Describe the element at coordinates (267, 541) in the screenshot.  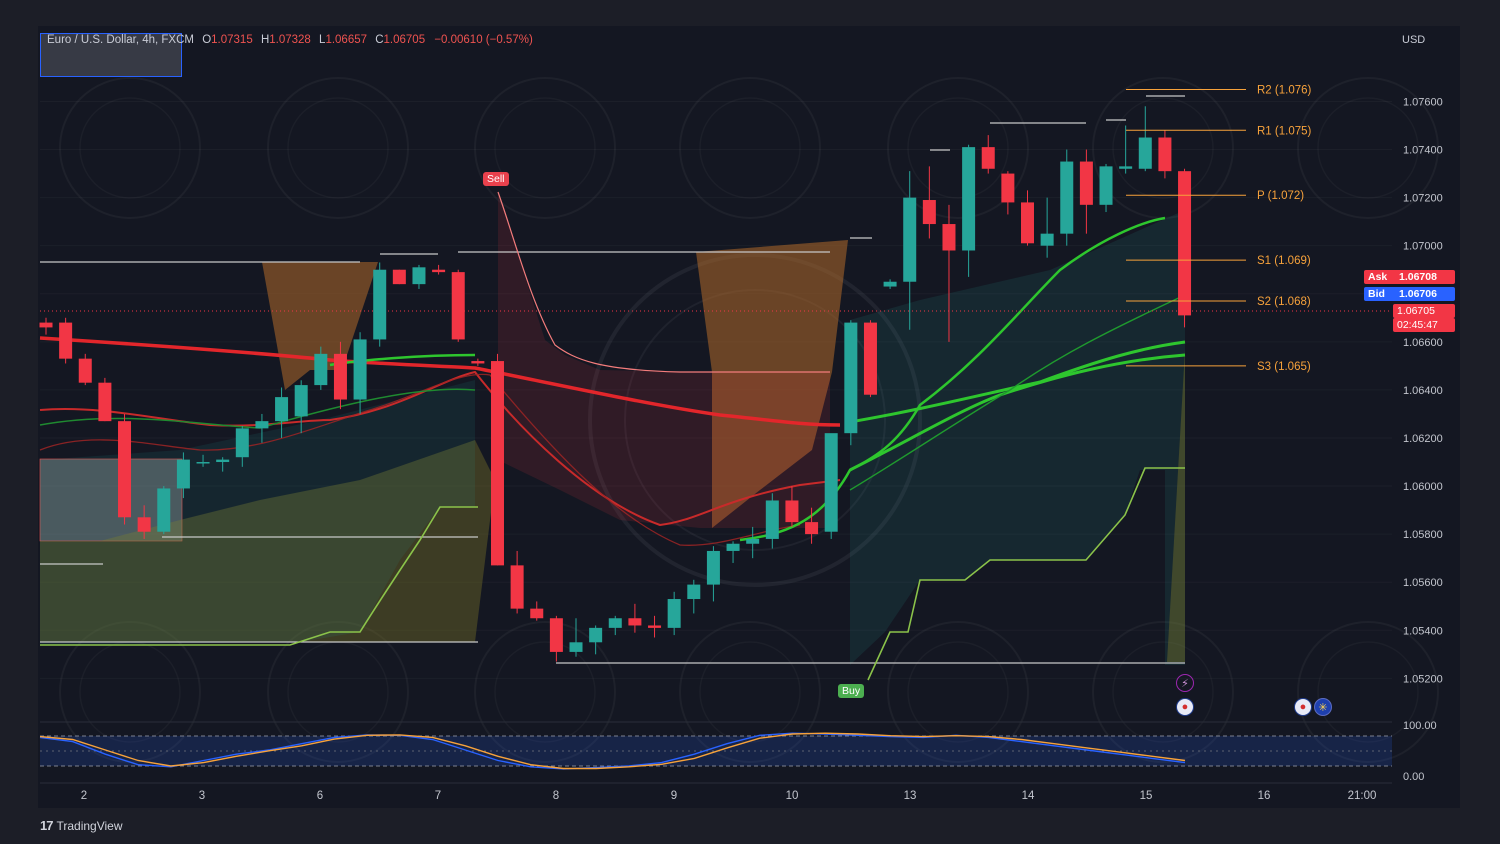
I see `support-zone` at that location.